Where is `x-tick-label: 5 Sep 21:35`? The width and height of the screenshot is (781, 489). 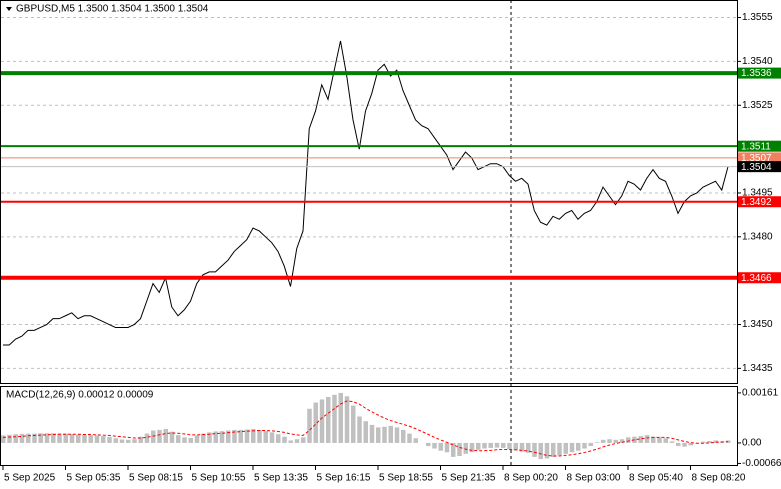 x-tick-label: 5 Sep 21:35 is located at coordinates (469, 478).